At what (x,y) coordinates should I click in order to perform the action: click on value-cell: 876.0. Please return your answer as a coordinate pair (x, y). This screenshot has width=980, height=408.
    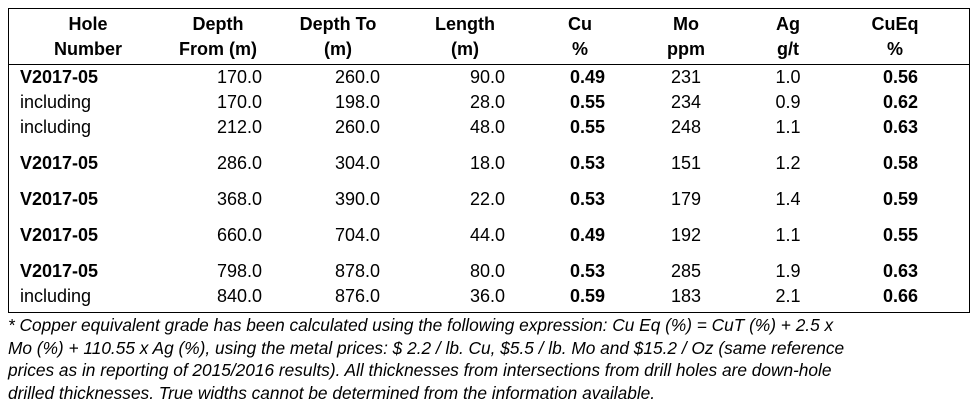
    Looking at the image, I should click on (357, 296).